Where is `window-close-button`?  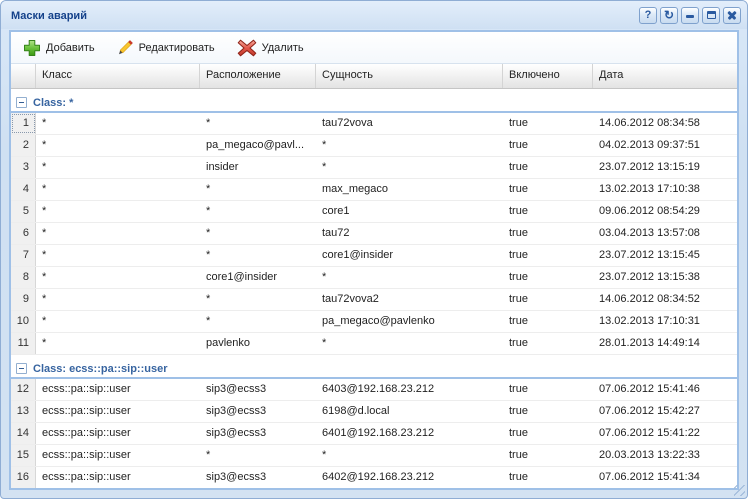
window-close-button is located at coordinates (732, 15).